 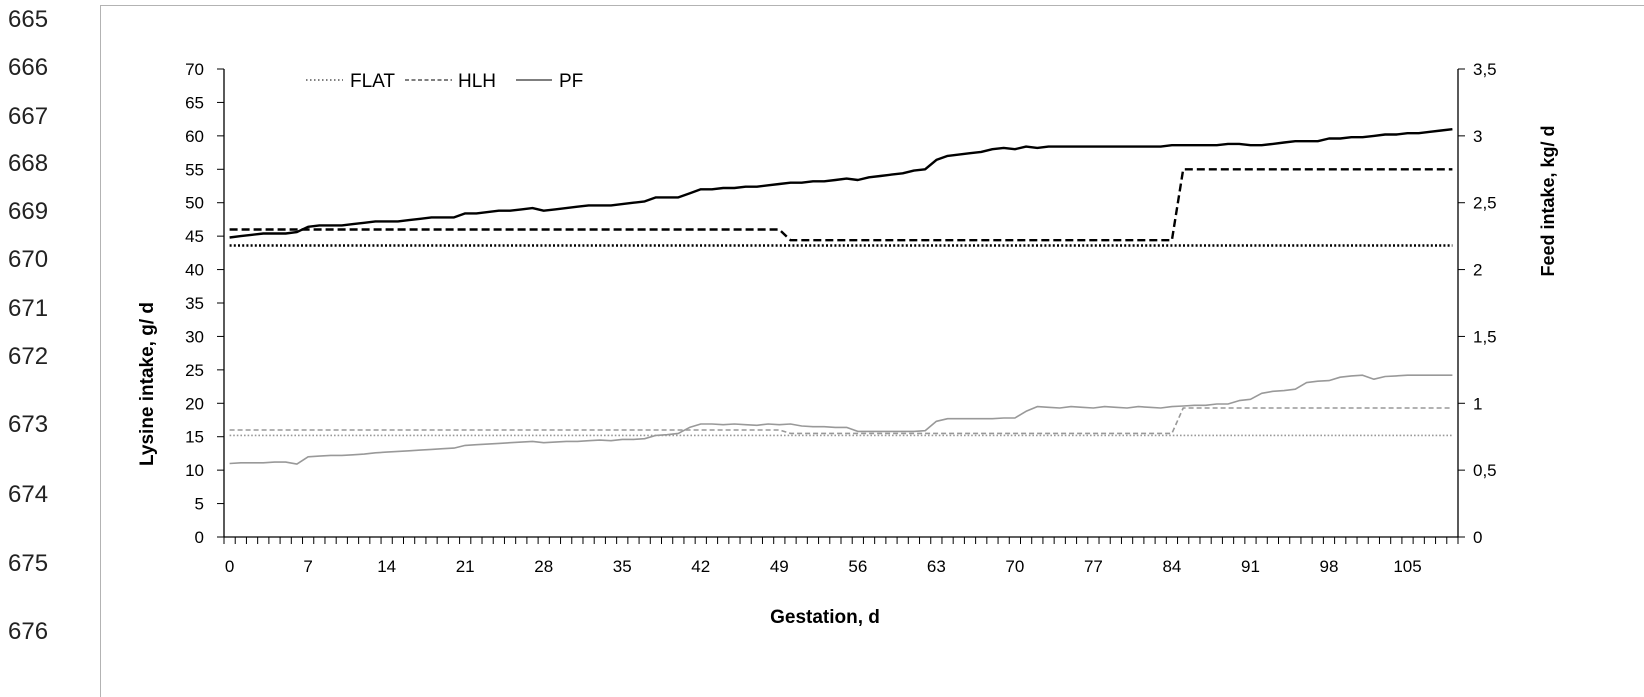 I want to click on y-tick-label: 50, so click(x=194, y=203).